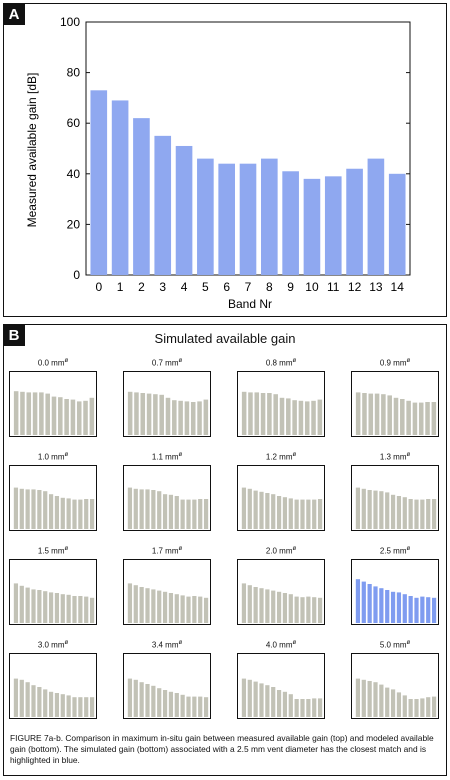  Describe the element at coordinates (74, 174) in the screenshot. I see `y-tick-label: 40` at that location.